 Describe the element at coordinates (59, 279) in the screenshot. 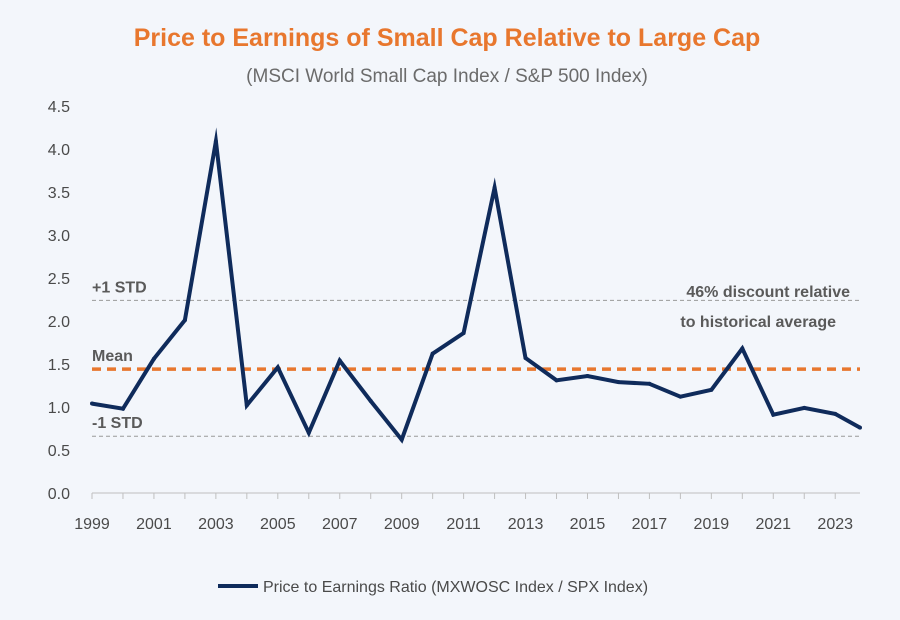

I see `y-tick-label: 2.5` at that location.